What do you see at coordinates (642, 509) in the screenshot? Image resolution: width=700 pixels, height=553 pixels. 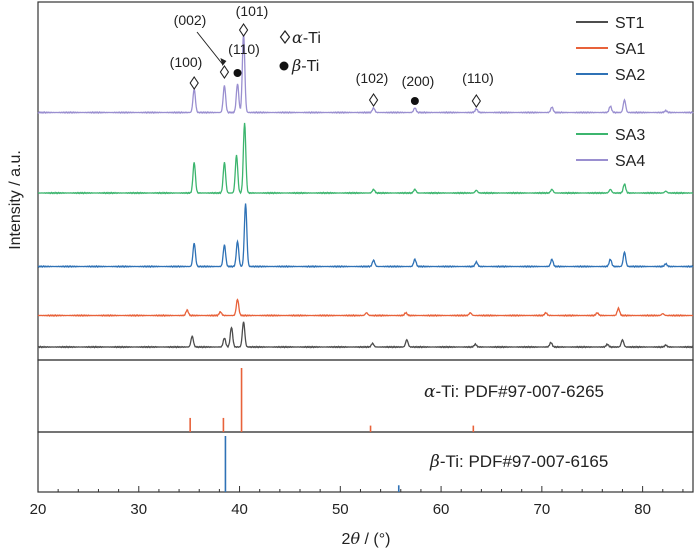 I see `x-tick-label-80: 80` at bounding box center [642, 509].